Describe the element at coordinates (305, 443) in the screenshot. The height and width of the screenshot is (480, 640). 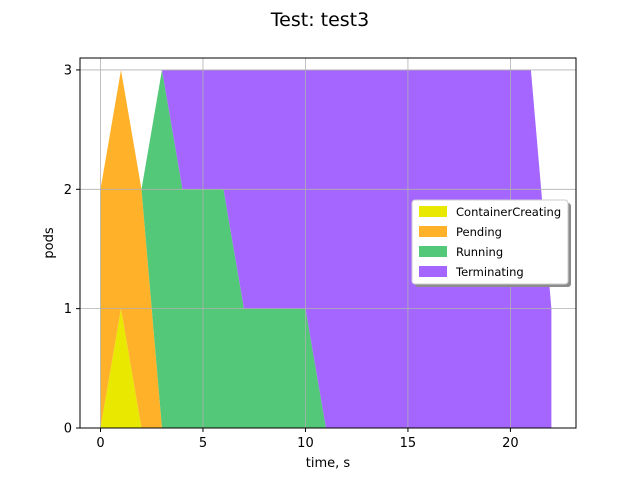
I see `x-tick-label: 10` at that location.